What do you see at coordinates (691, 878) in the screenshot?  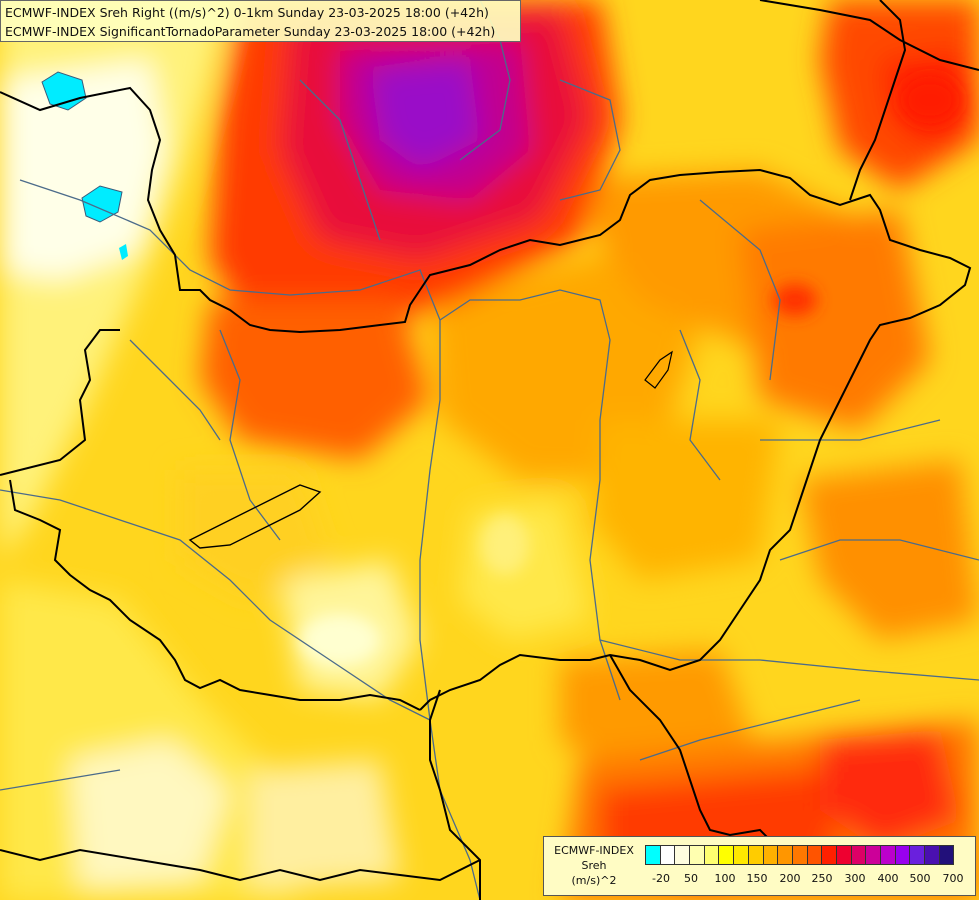 I see `legend-tick-label: 50` at bounding box center [691, 878].